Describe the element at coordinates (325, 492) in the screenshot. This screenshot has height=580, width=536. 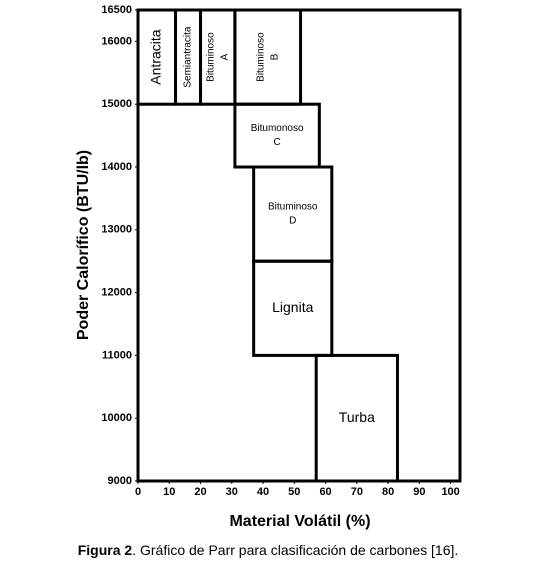
I see `x-tick-label: 60` at that location.